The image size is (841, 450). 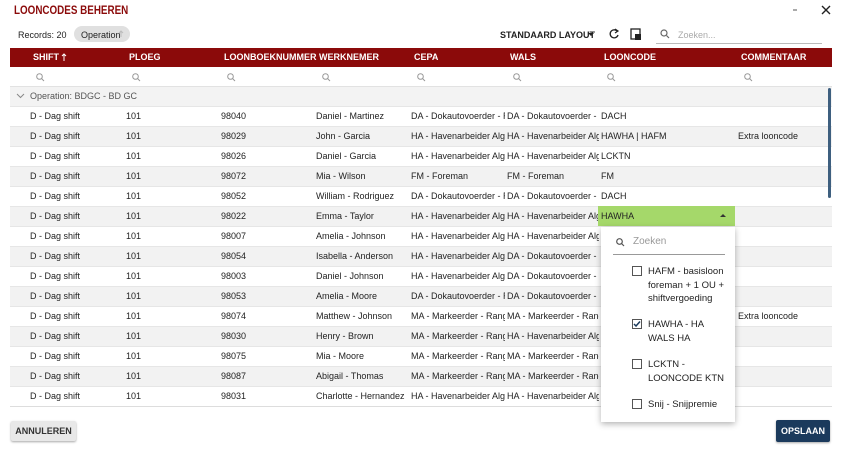 I want to click on dropdown-panel, so click(x=668, y=324).